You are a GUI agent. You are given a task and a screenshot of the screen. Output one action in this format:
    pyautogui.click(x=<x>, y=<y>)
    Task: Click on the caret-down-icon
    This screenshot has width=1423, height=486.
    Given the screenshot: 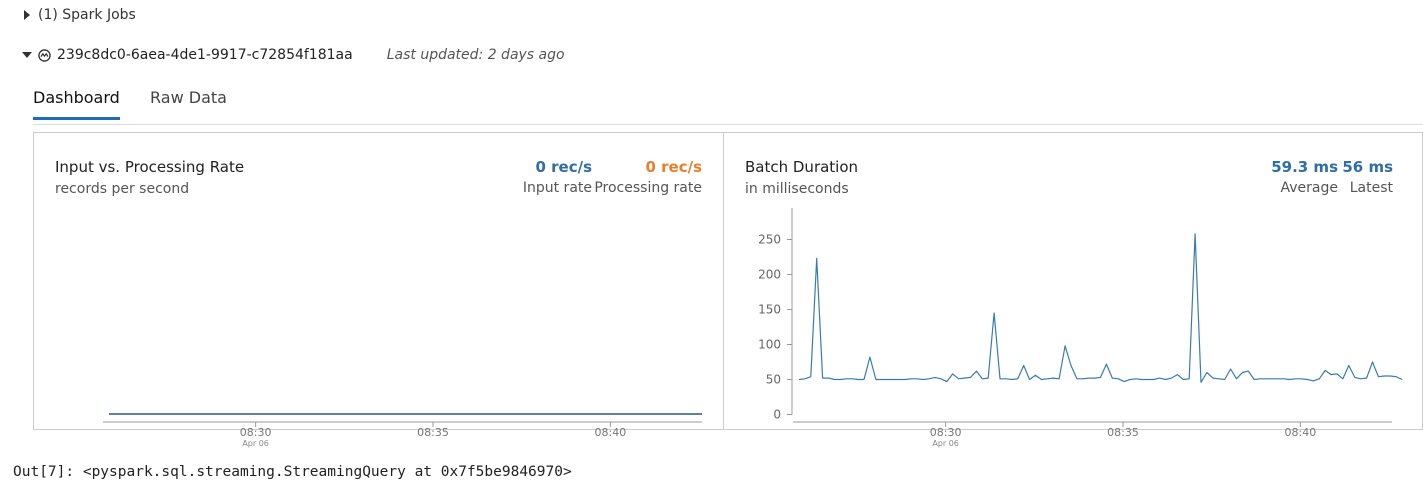 What is the action you would take?
    pyautogui.click(x=27, y=55)
    